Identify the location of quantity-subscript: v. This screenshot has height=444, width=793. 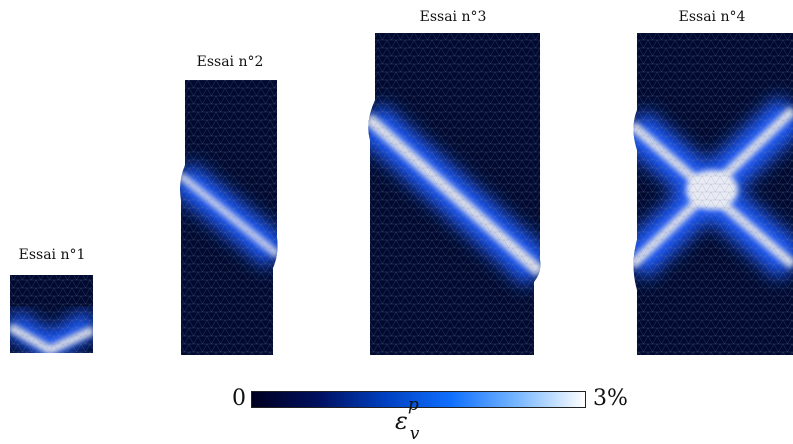
(414, 433).